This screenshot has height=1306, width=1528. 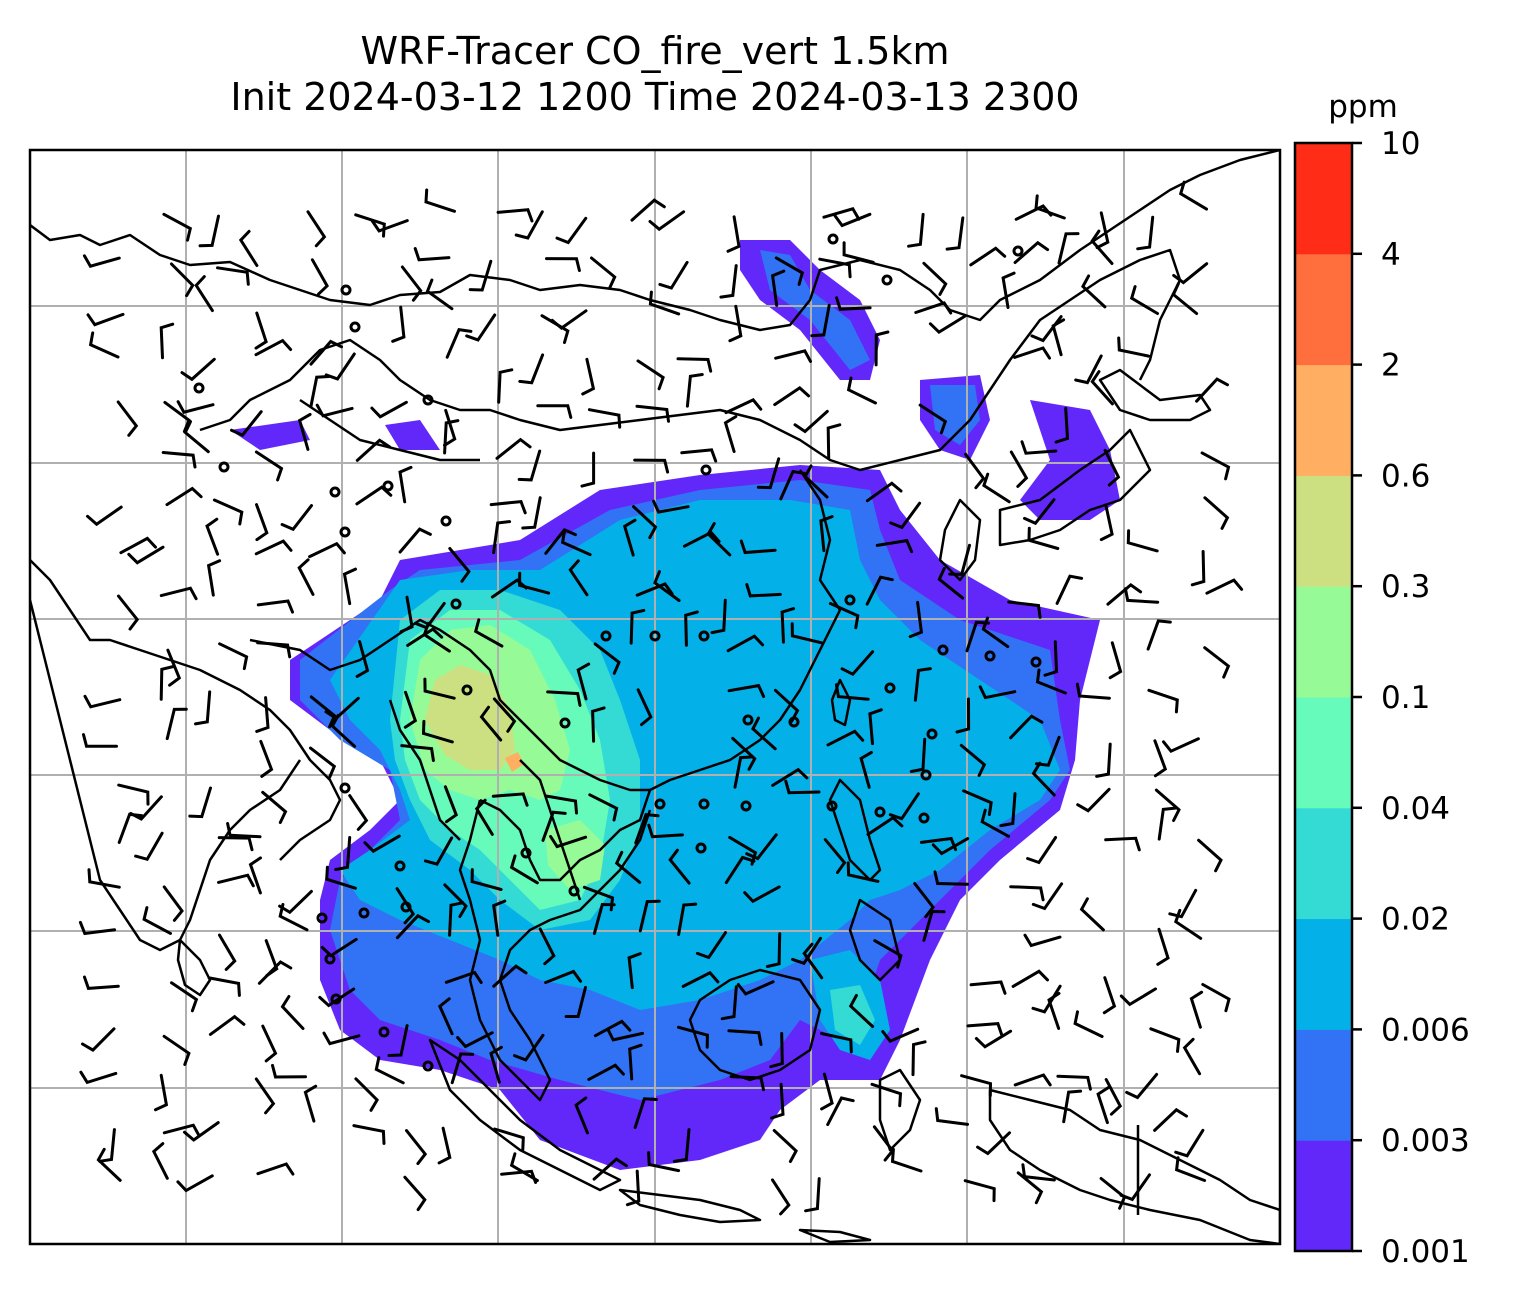 I want to click on colorbar-tick-label: 0.3, so click(x=1405, y=587).